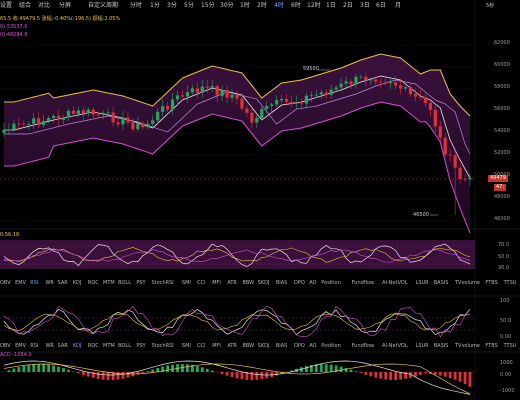 The width and height of the screenshot is (520, 400). Describe the element at coordinates (25, 5) in the screenshot. I see `toolbar-item: 组合` at that location.